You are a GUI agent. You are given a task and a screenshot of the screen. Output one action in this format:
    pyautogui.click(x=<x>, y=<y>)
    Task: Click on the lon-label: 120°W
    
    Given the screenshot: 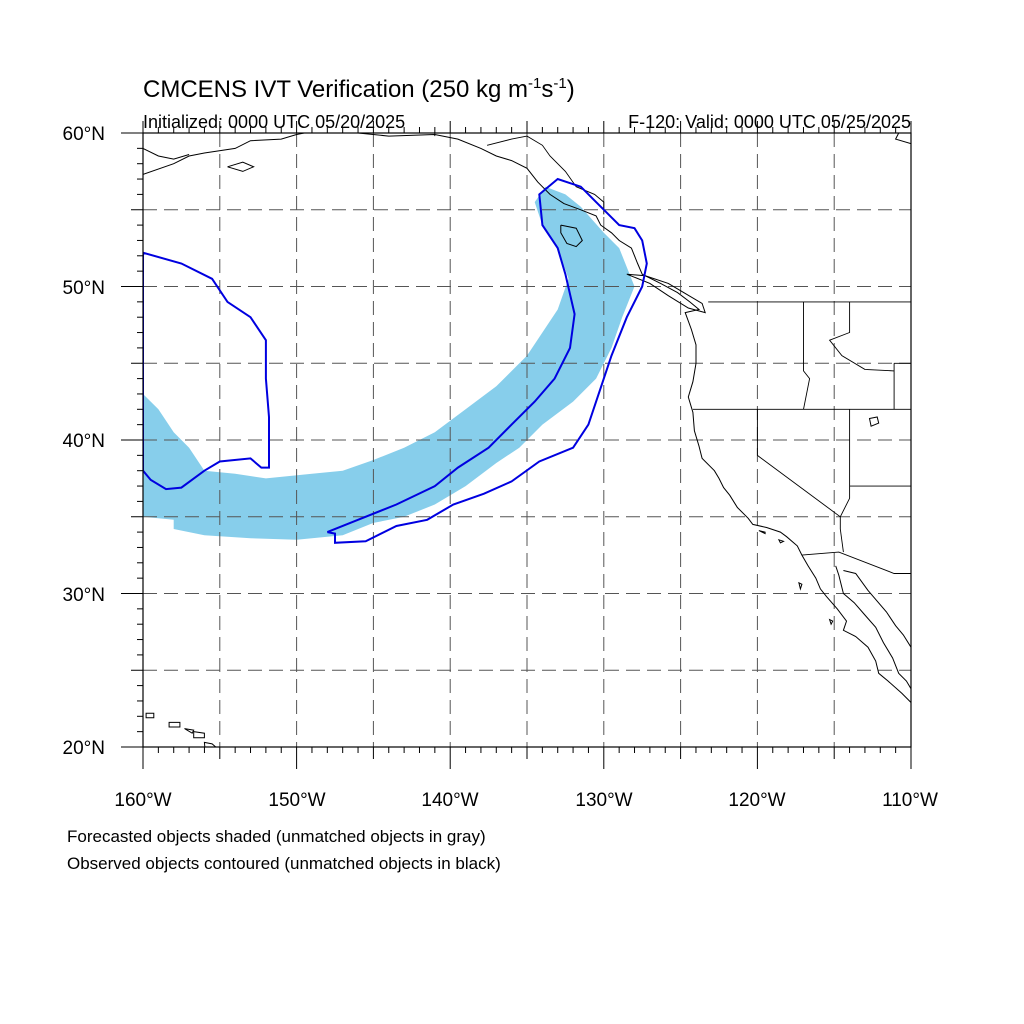 What is the action you would take?
    pyautogui.click(x=756, y=800)
    